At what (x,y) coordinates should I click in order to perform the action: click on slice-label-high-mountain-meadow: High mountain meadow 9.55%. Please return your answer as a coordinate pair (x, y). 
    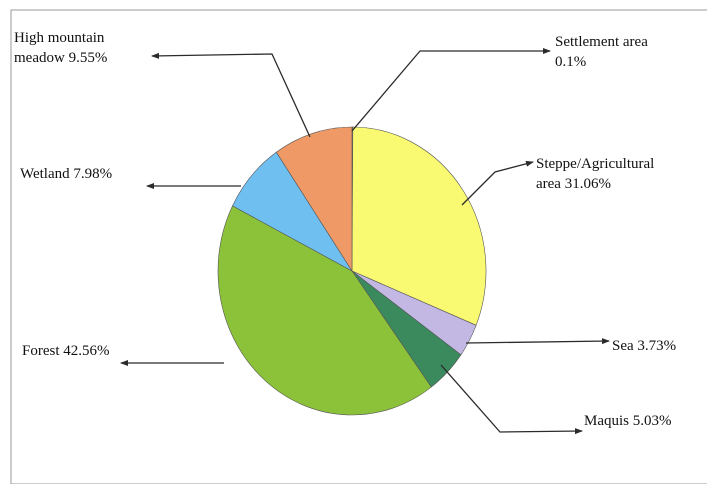
    Looking at the image, I should click on (60, 48).